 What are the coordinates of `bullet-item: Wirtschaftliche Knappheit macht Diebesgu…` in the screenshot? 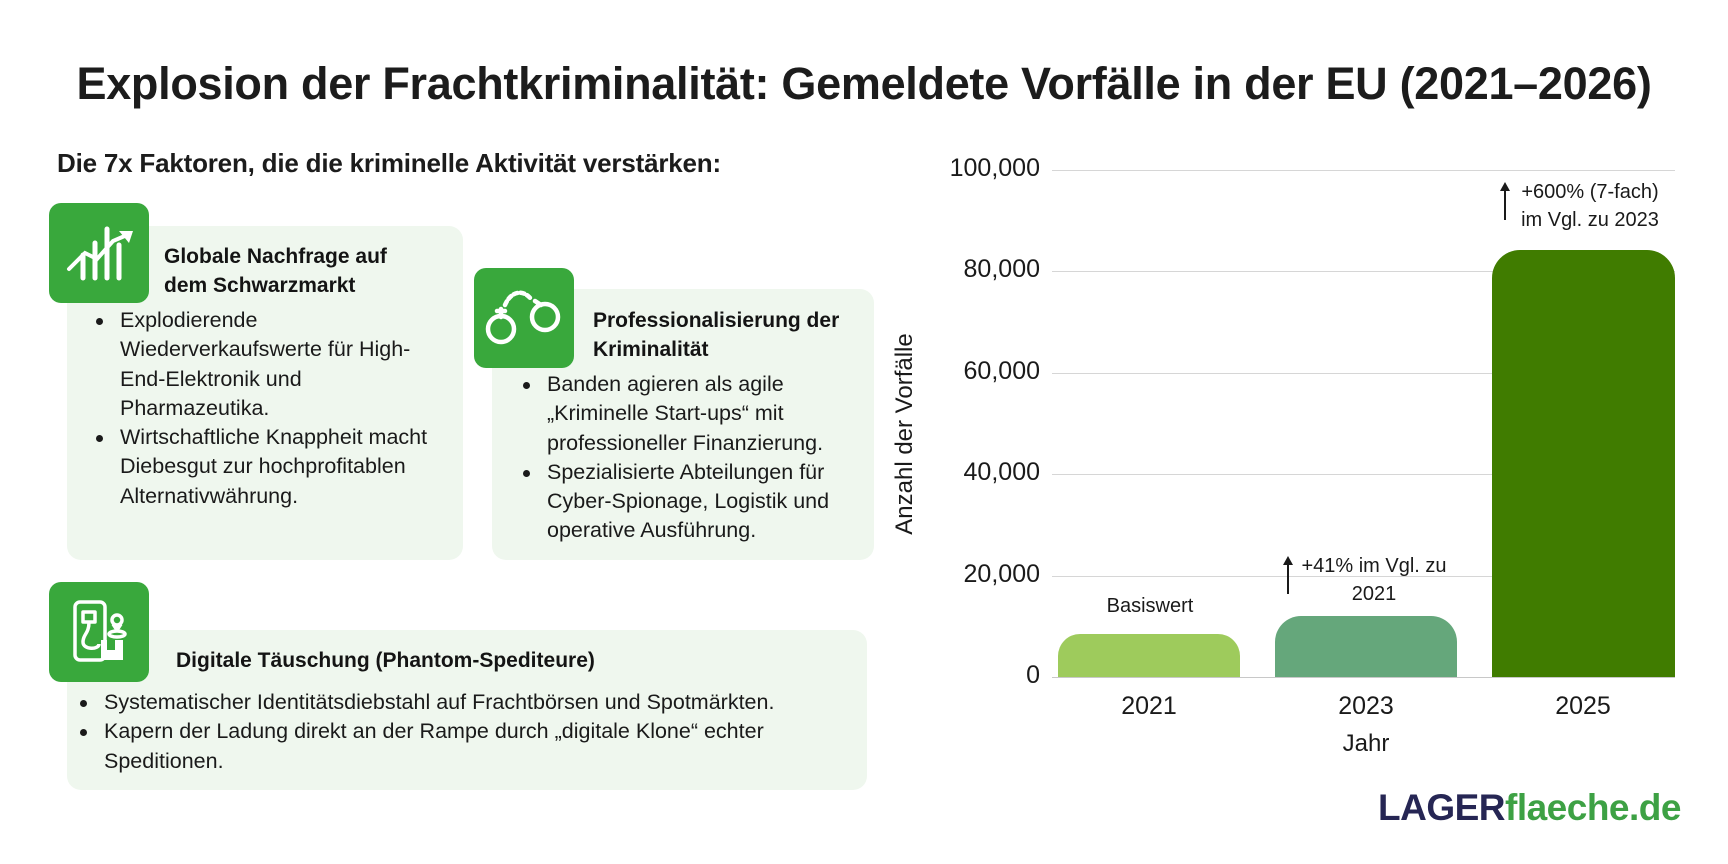 It's located at (270, 467).